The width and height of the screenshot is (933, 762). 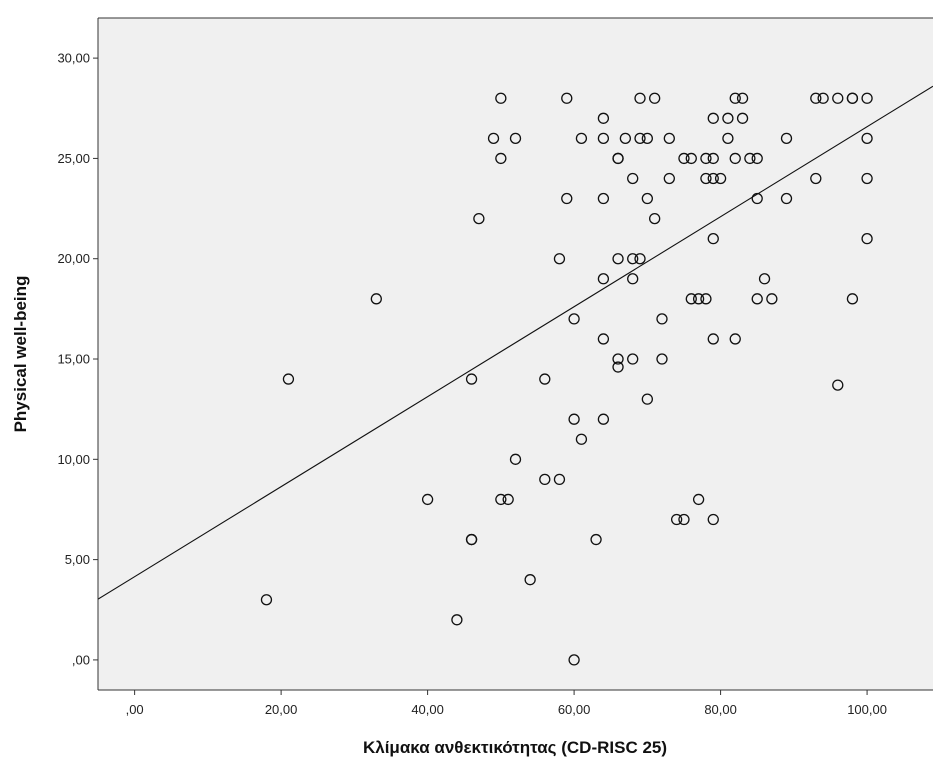 I want to click on x-tick-label: 80,00, so click(x=720, y=709).